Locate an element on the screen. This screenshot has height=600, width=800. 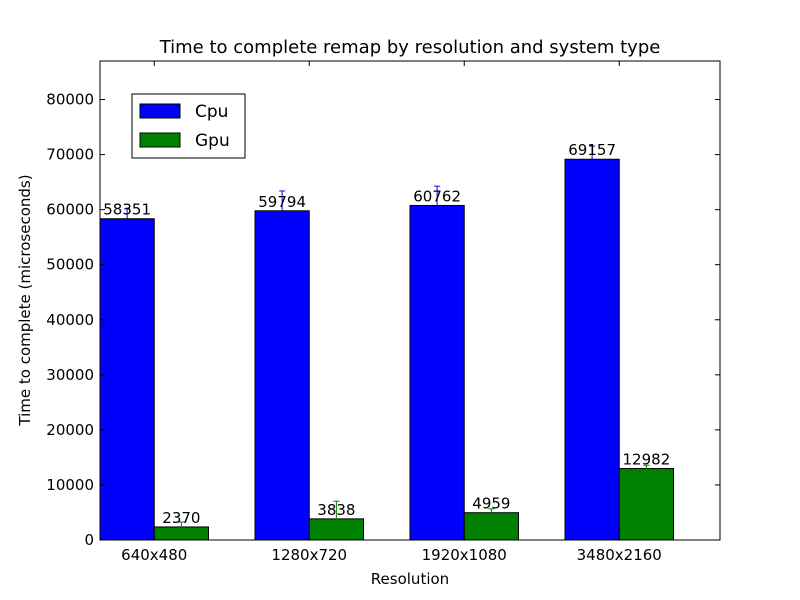
y-tick-label: 30000 is located at coordinates (70, 375).